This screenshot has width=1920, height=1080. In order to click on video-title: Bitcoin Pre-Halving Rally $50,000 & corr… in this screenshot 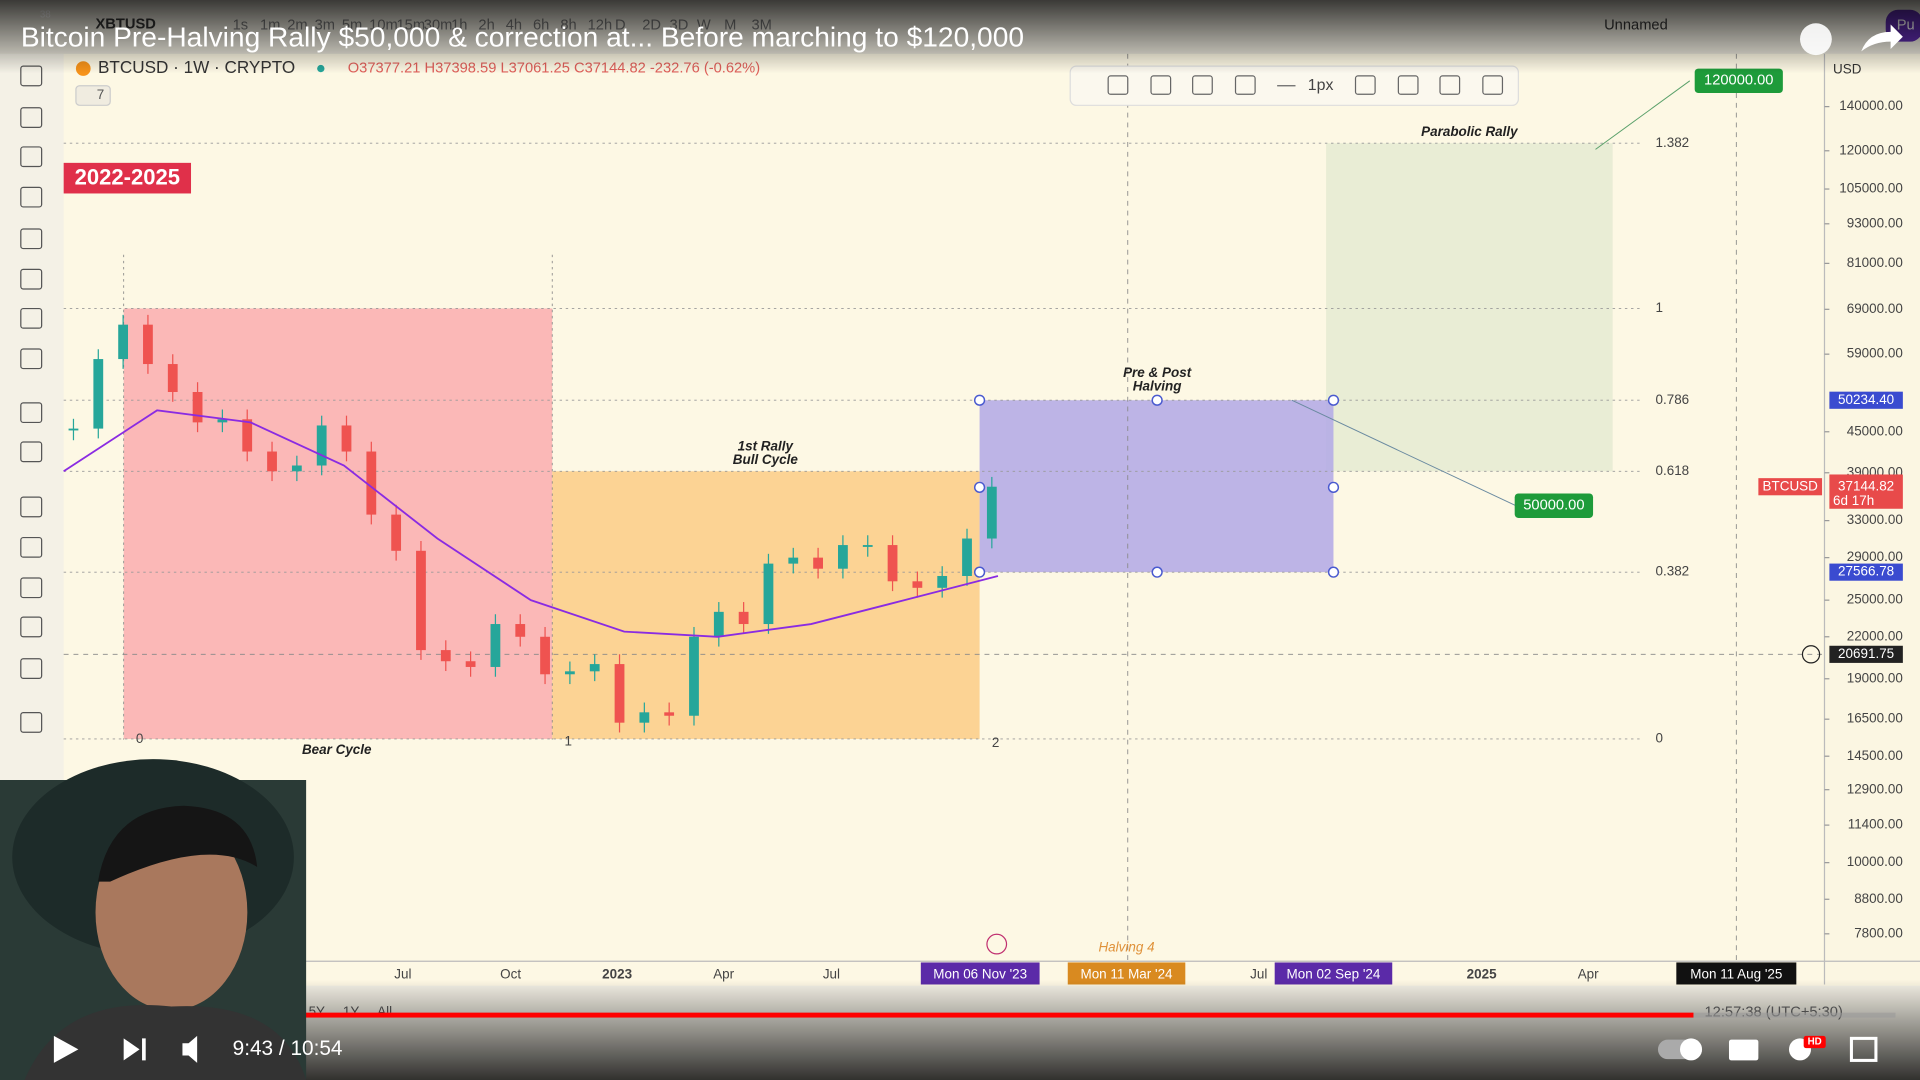, I will do `click(522, 37)`.